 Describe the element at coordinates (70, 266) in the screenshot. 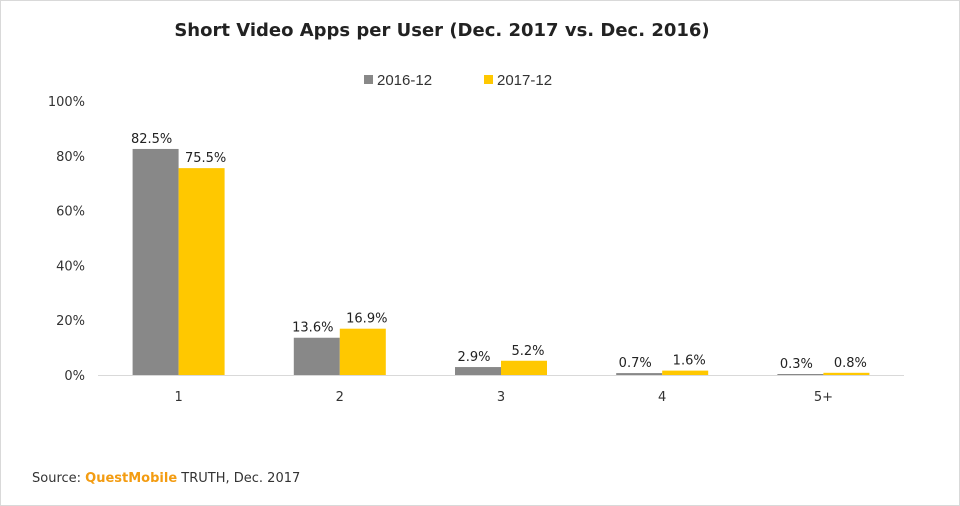

I see `y-tick-label: 40%` at that location.